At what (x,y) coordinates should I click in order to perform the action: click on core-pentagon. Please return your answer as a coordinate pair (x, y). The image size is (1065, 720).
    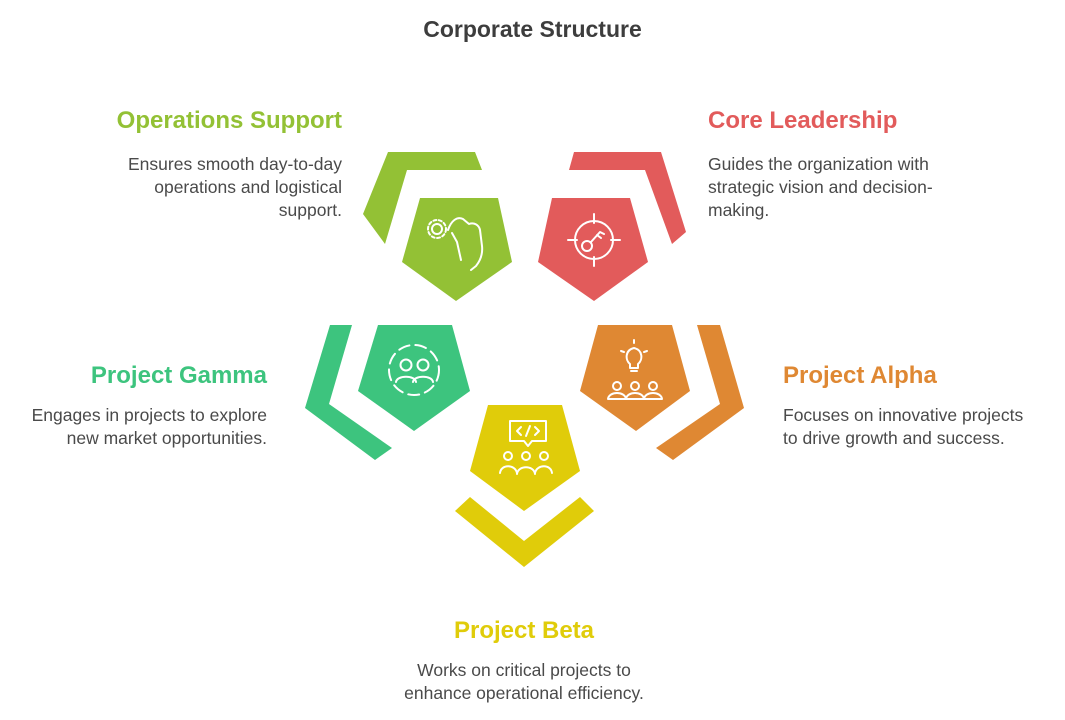
    Looking at the image, I should click on (593, 249).